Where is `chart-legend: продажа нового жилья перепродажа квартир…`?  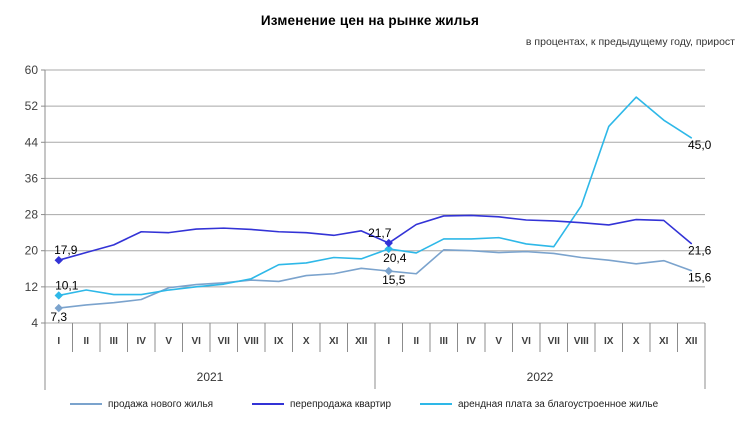
chart-legend: продажа нового жилья перепродажа квартир… is located at coordinates (370, 404).